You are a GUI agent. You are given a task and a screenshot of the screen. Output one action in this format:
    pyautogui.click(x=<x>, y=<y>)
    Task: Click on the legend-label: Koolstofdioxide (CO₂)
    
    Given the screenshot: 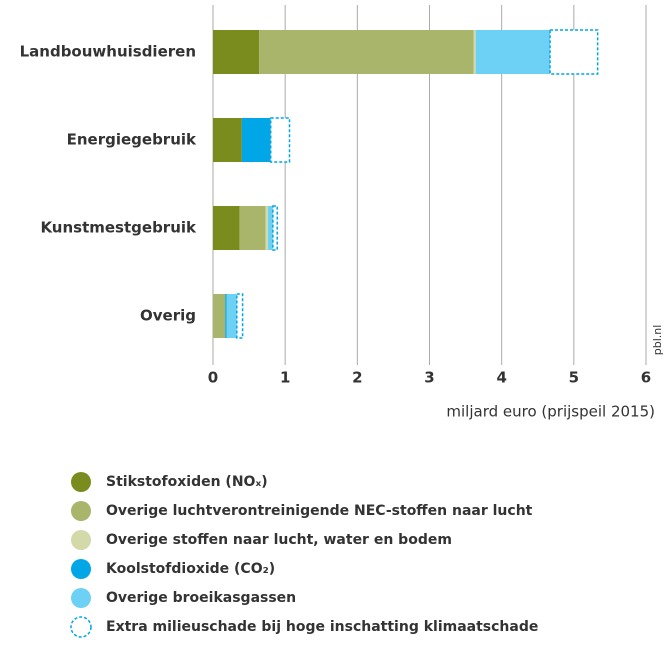 What is the action you would take?
    pyautogui.click(x=190, y=569)
    